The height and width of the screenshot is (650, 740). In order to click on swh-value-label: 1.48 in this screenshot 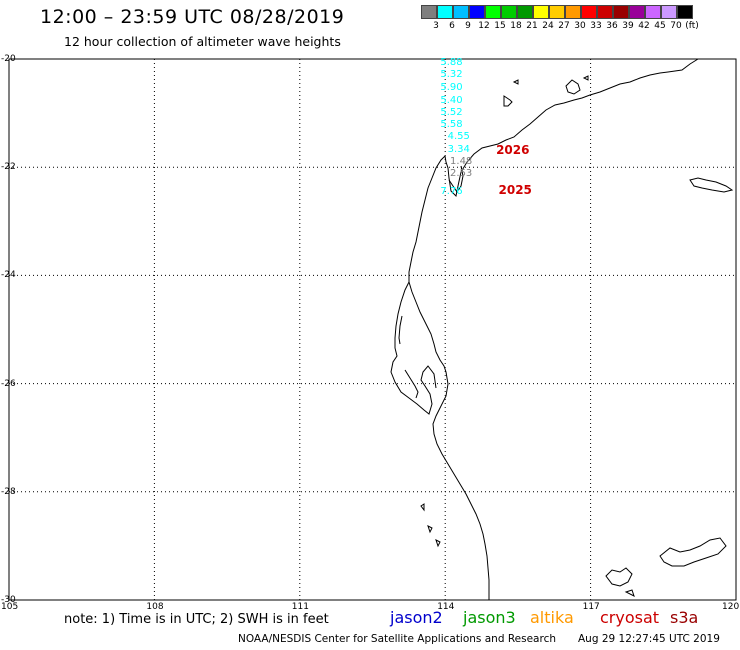, I will do `click(461, 161)`.